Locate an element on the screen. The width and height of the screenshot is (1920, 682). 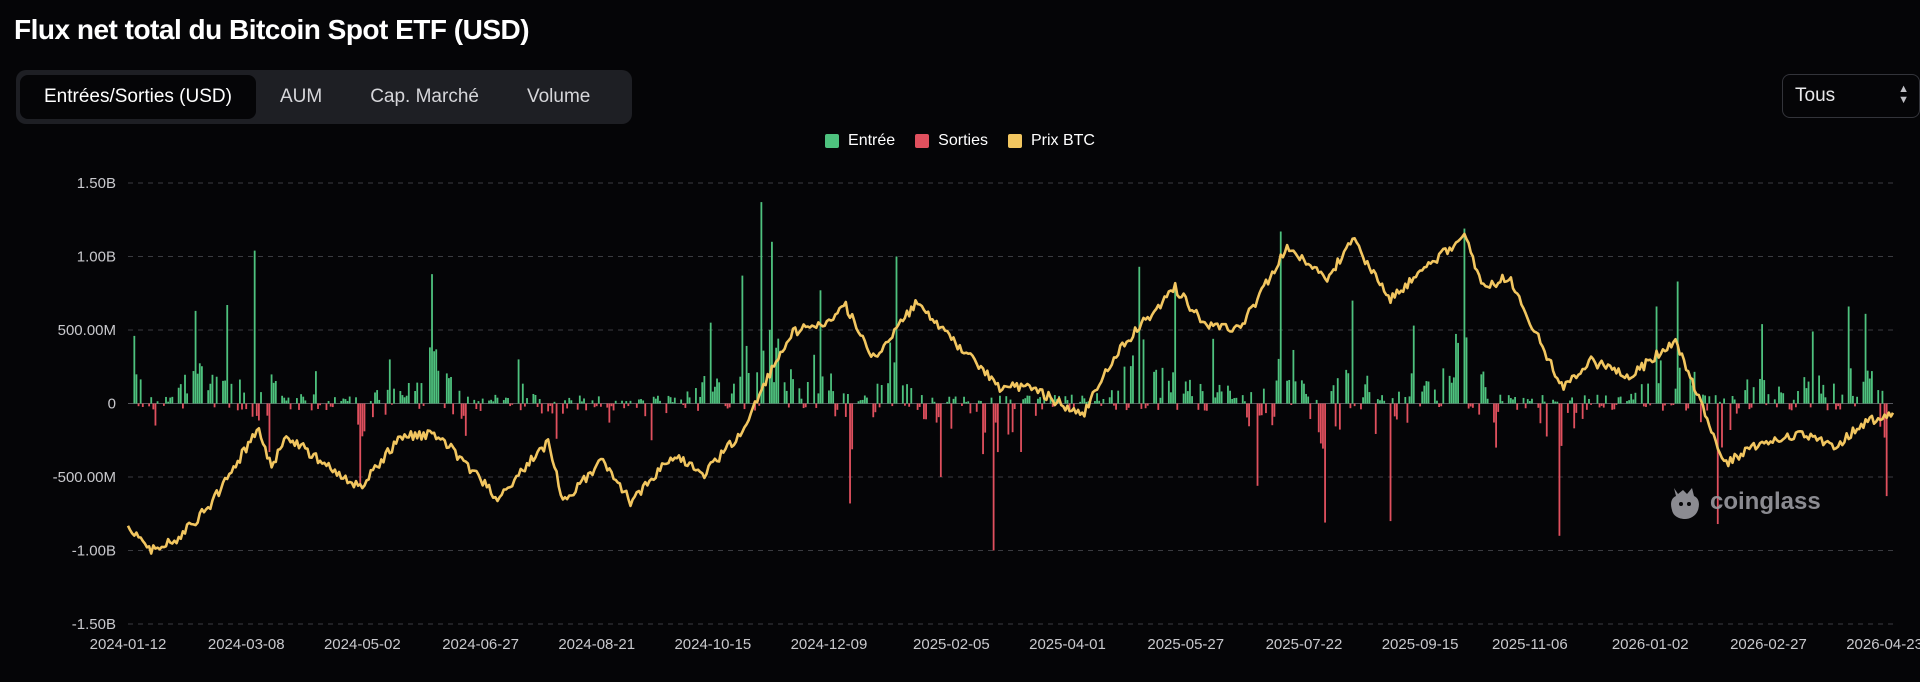
legend-item-outflow: Sorties is located at coordinates (951, 141).